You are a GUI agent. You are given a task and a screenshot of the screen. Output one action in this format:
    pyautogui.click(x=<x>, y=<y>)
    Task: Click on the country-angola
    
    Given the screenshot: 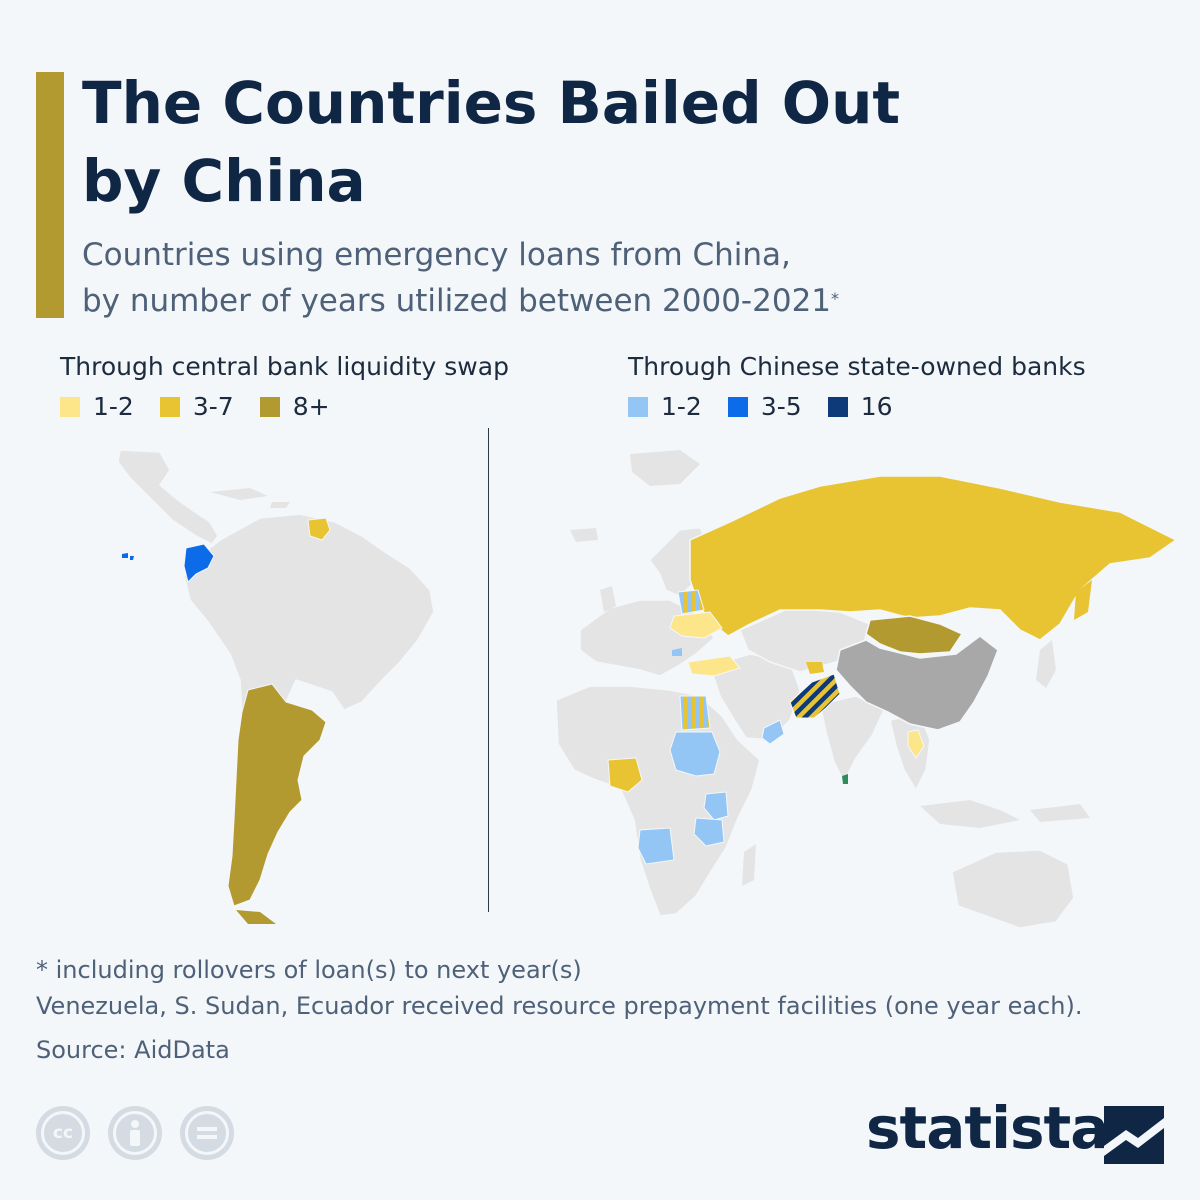 What is the action you would take?
    pyautogui.click(x=656, y=846)
    